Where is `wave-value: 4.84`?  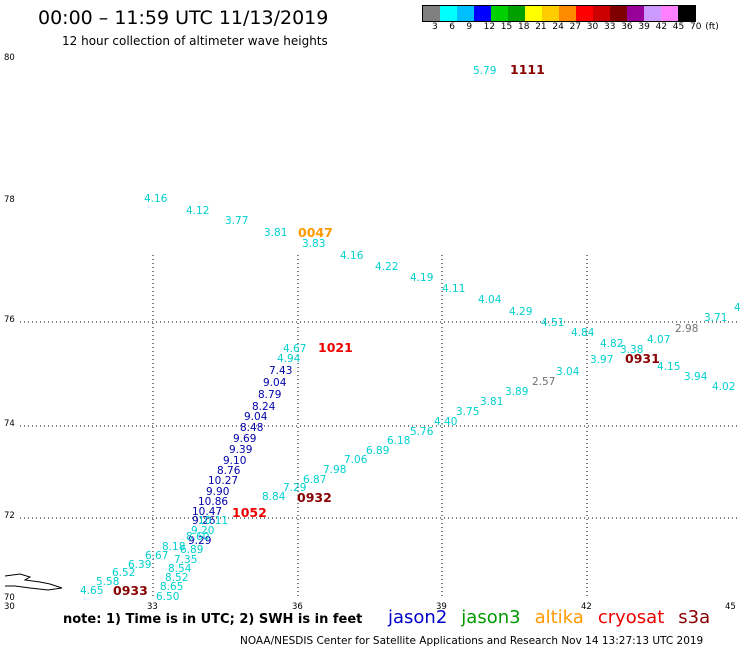 wave-value: 4.84 is located at coordinates (583, 333).